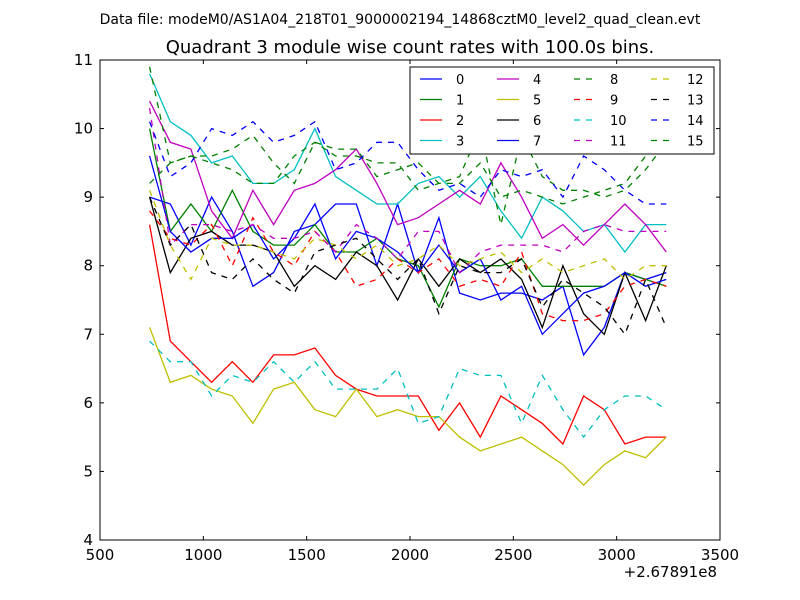 This screenshot has height=600, width=800. What do you see at coordinates (537, 101) in the screenshot?
I see `legend-label-5: 5` at bounding box center [537, 101].